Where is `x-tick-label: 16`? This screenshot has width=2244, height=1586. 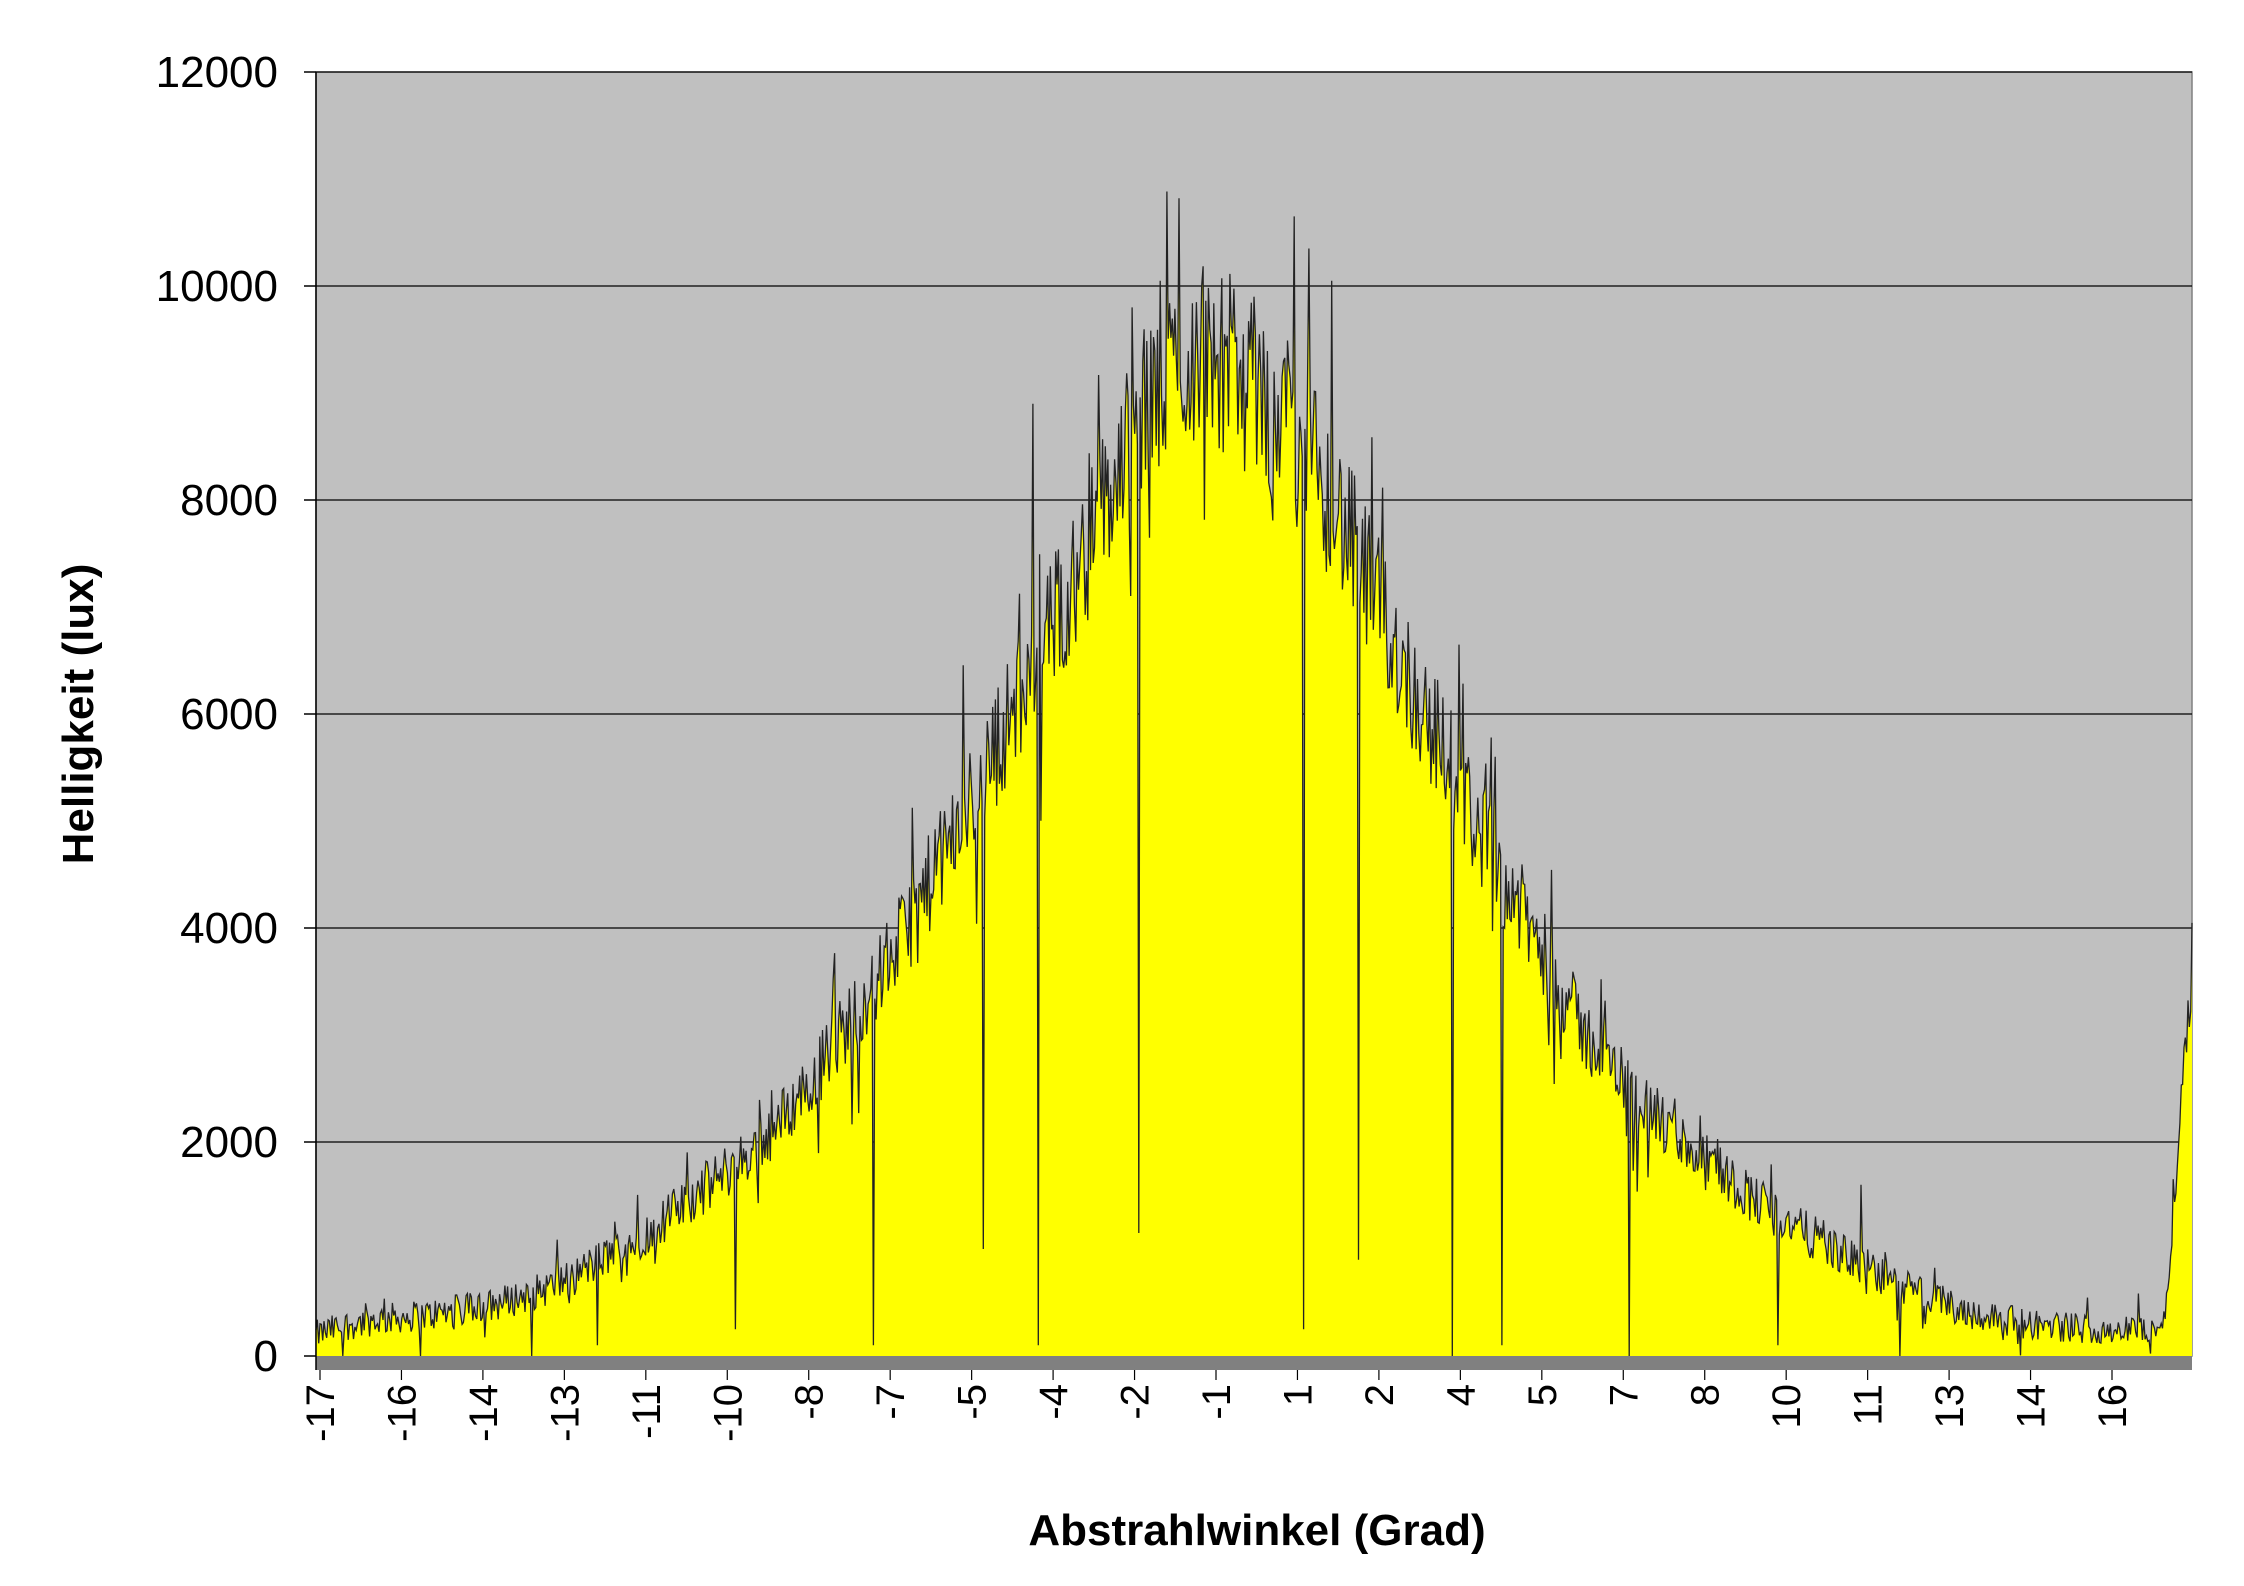
x-tick-label: 16 is located at coordinates (2113, 1406).